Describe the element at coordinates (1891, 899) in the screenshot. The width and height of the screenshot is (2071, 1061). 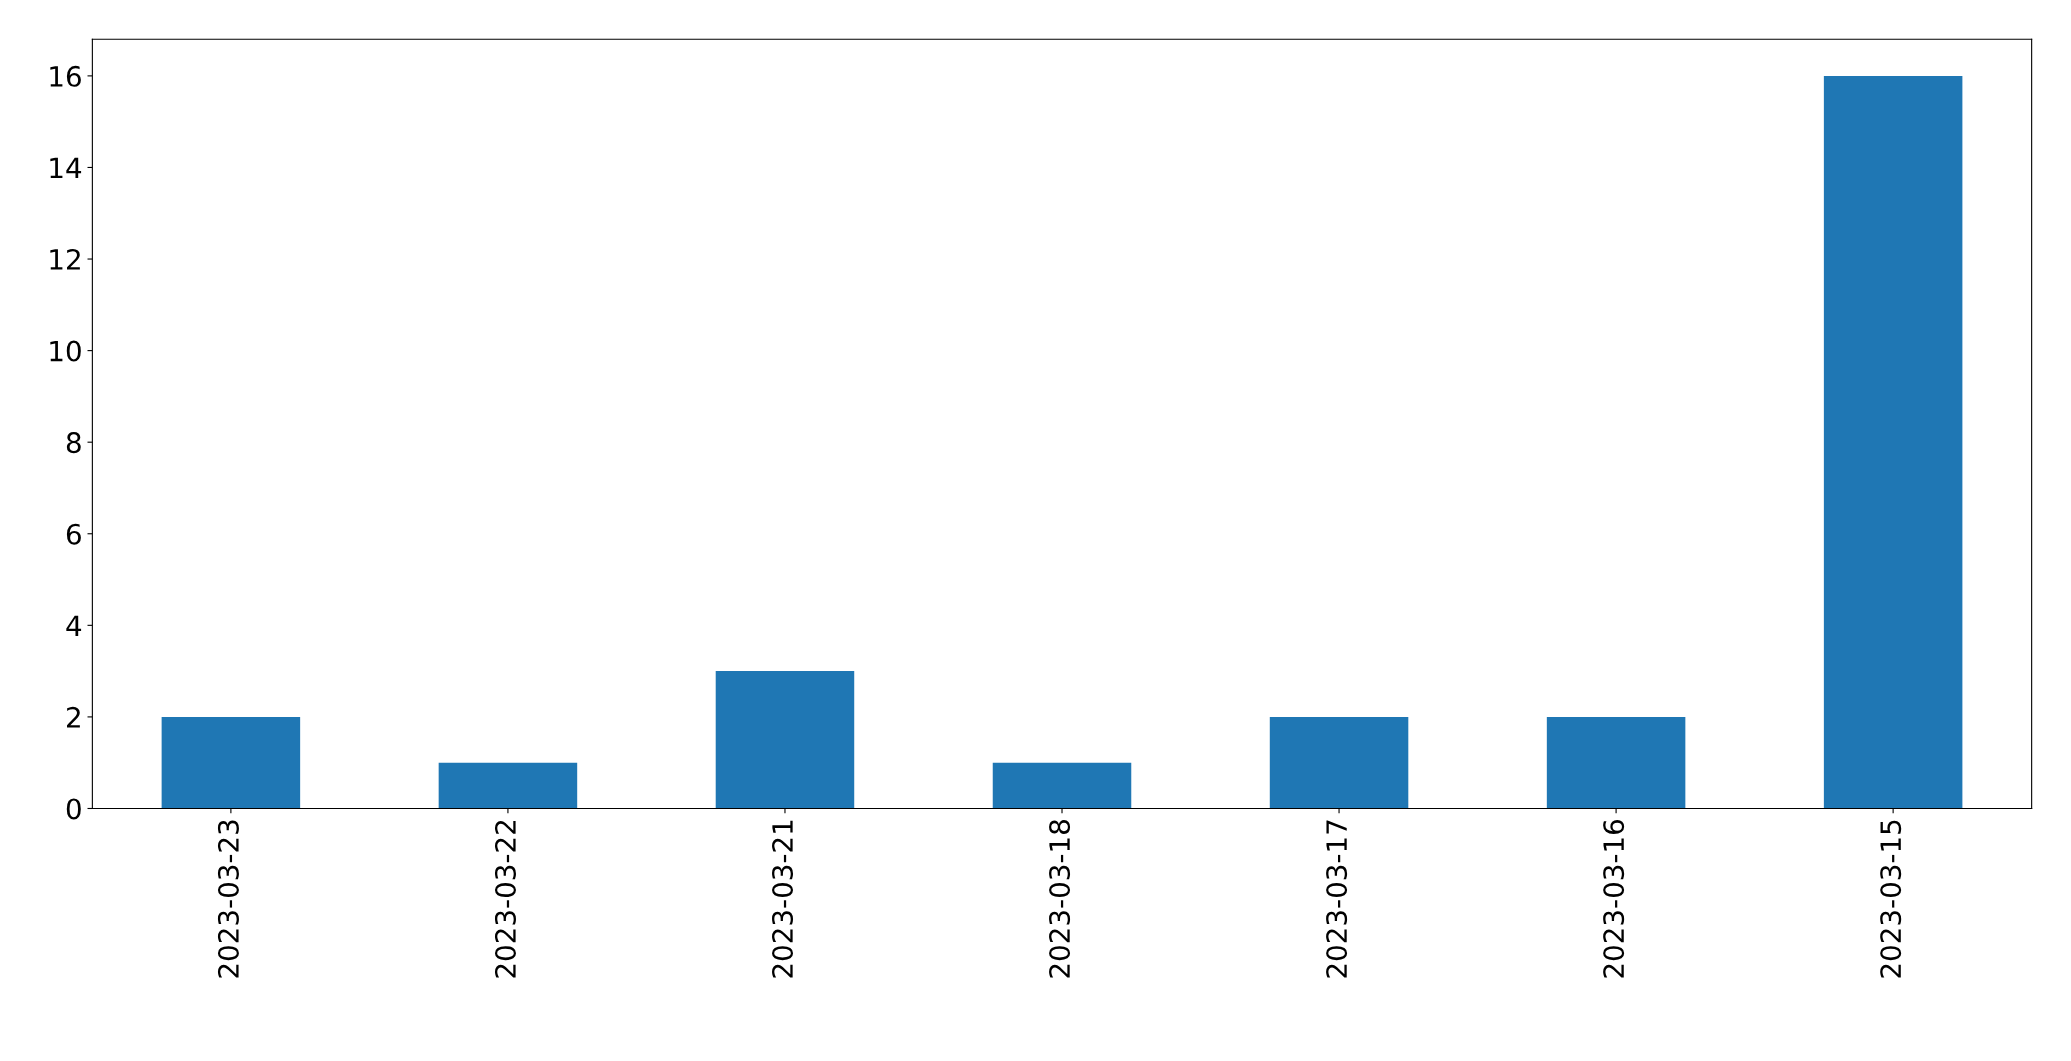
I see `x-tick-label: 2023-03-15` at that location.